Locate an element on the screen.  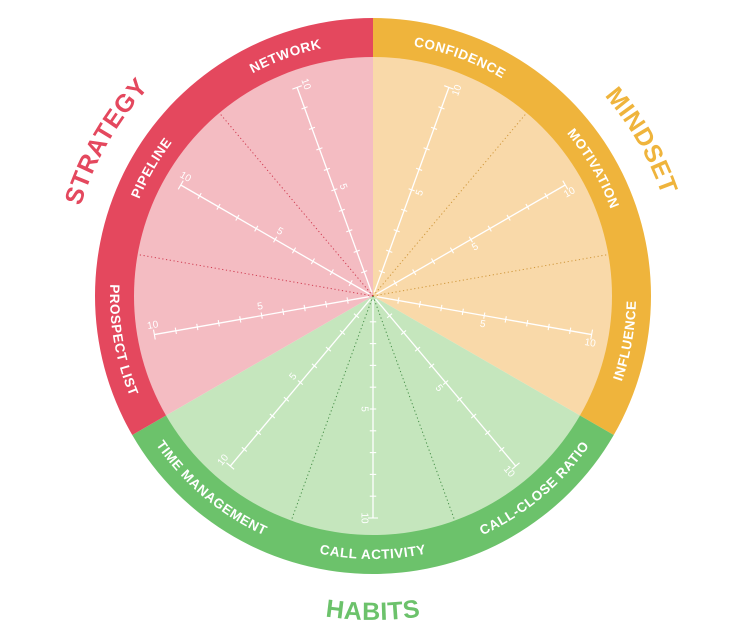
category-label-habits: HABITS is located at coordinates (372, 610).